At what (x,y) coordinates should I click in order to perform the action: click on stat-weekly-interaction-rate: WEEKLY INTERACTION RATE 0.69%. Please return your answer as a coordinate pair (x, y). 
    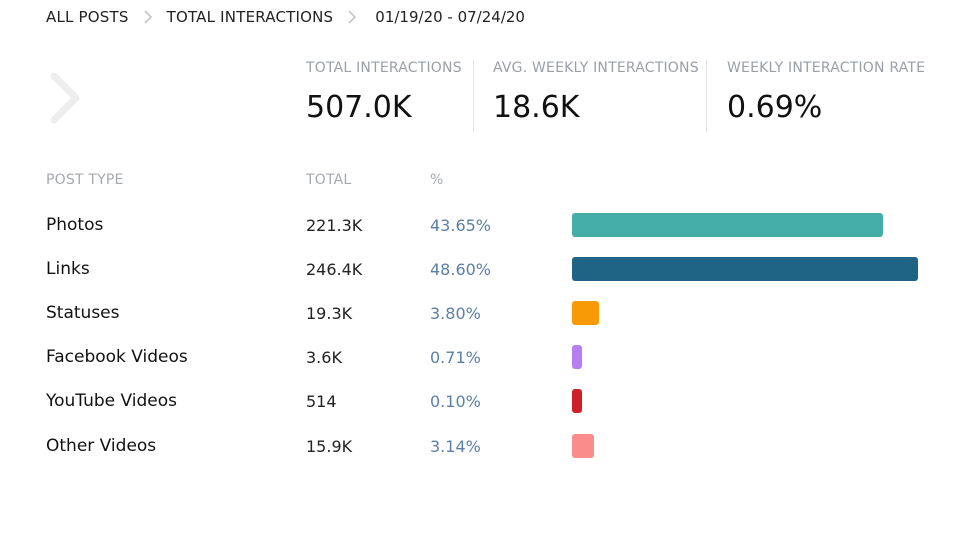
    Looking at the image, I should click on (826, 97).